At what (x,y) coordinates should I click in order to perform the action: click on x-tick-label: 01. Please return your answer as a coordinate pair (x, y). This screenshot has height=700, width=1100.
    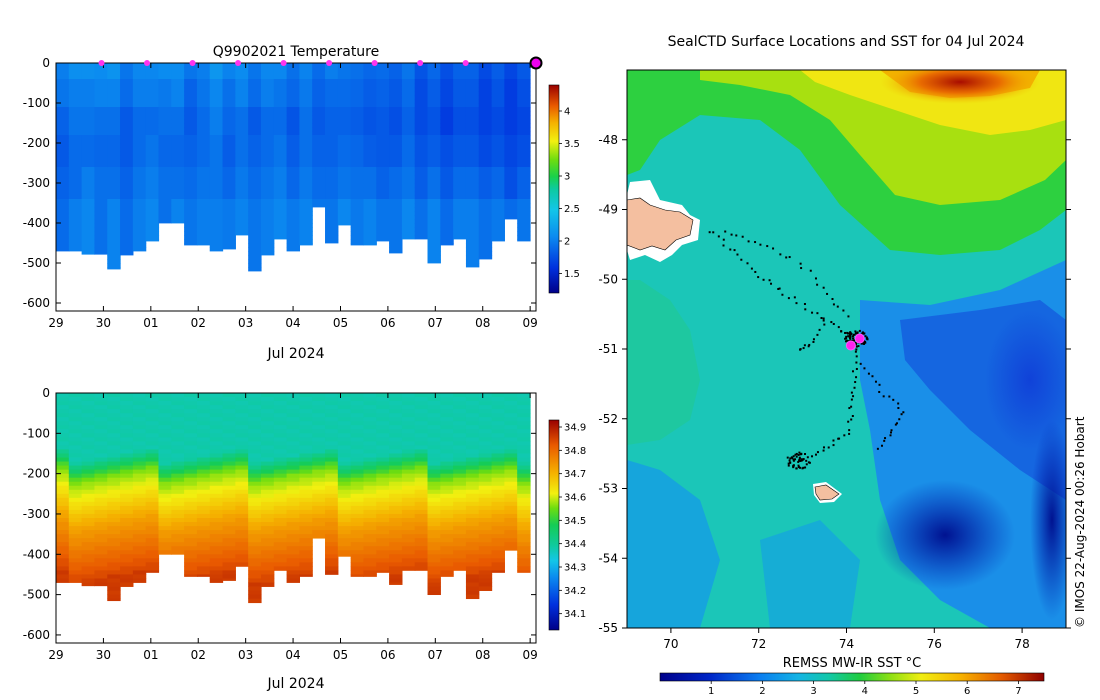
    Looking at the image, I should click on (150, 655).